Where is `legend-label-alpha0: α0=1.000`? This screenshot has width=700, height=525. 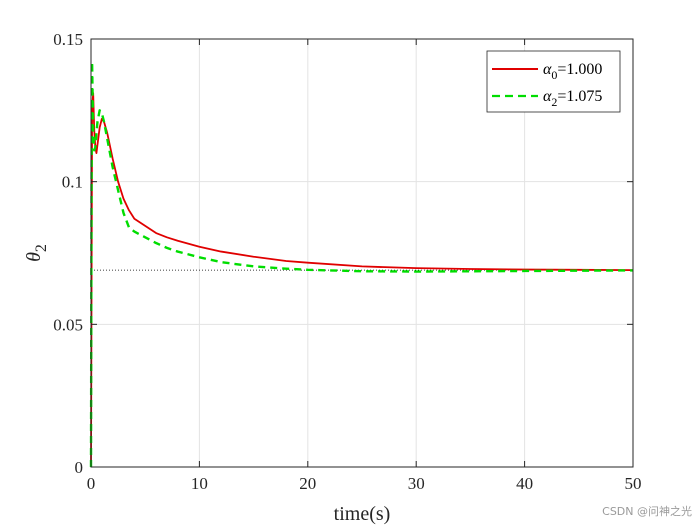
legend-label-alpha0: α0=1.000 is located at coordinates (572, 71).